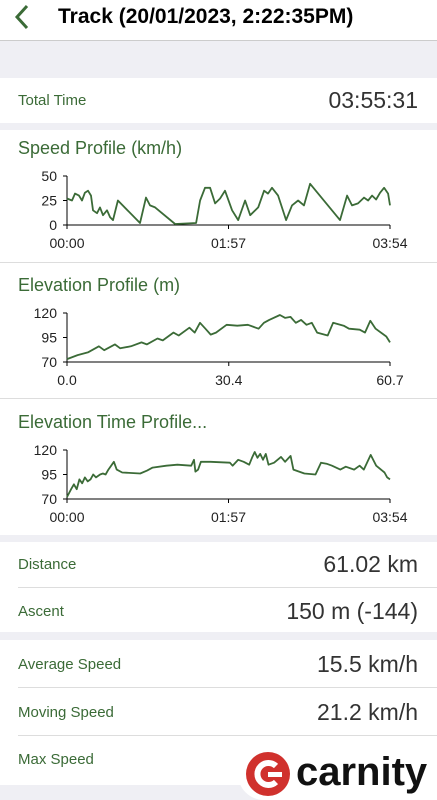 This screenshot has width=437, height=800. Describe the element at coordinates (373, 100) in the screenshot. I see `value: 03:55:31` at that location.